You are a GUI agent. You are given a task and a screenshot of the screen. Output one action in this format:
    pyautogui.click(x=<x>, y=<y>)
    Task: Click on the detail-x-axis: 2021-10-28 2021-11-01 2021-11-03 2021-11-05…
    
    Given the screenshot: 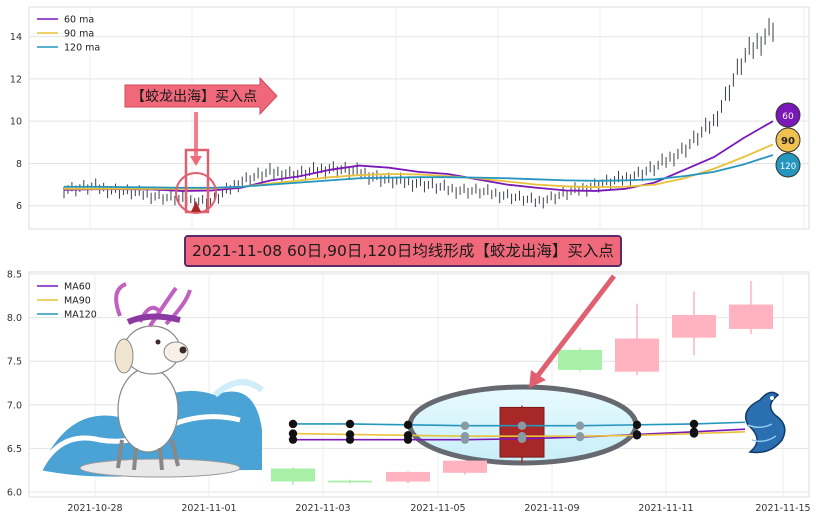 What is the action you would take?
    pyautogui.click(x=438, y=508)
    